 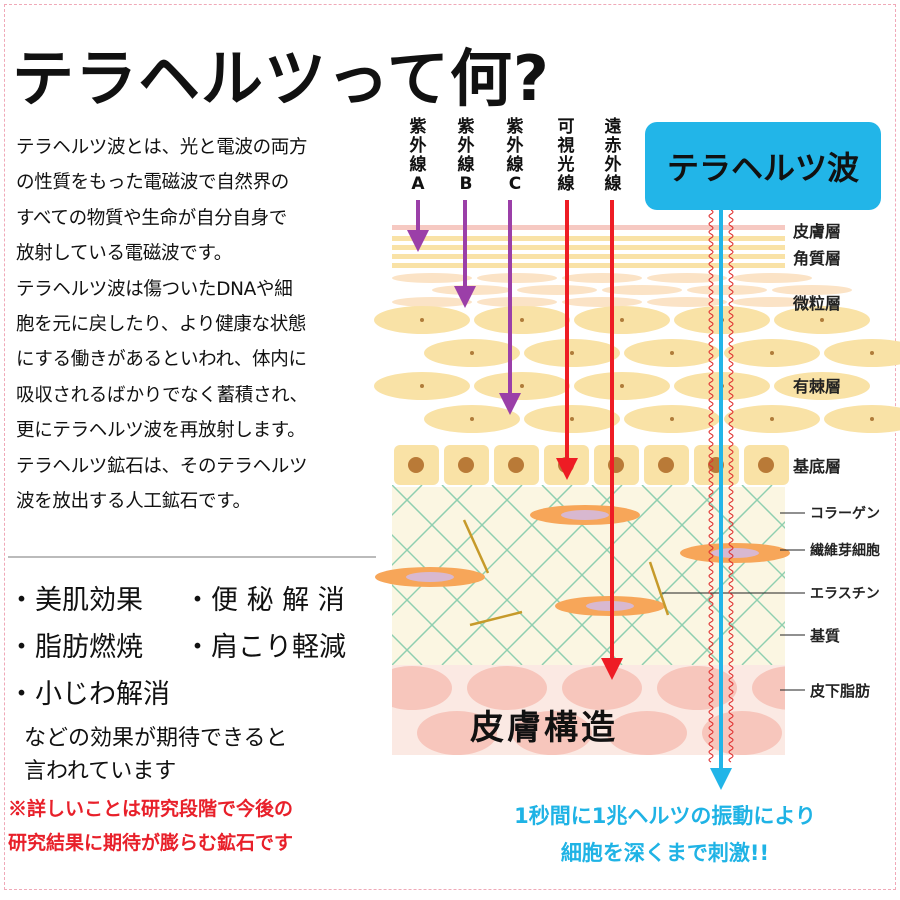 I want to click on ray-label-far-infrared: 遠 赤 外 線, so click(x=613, y=155).